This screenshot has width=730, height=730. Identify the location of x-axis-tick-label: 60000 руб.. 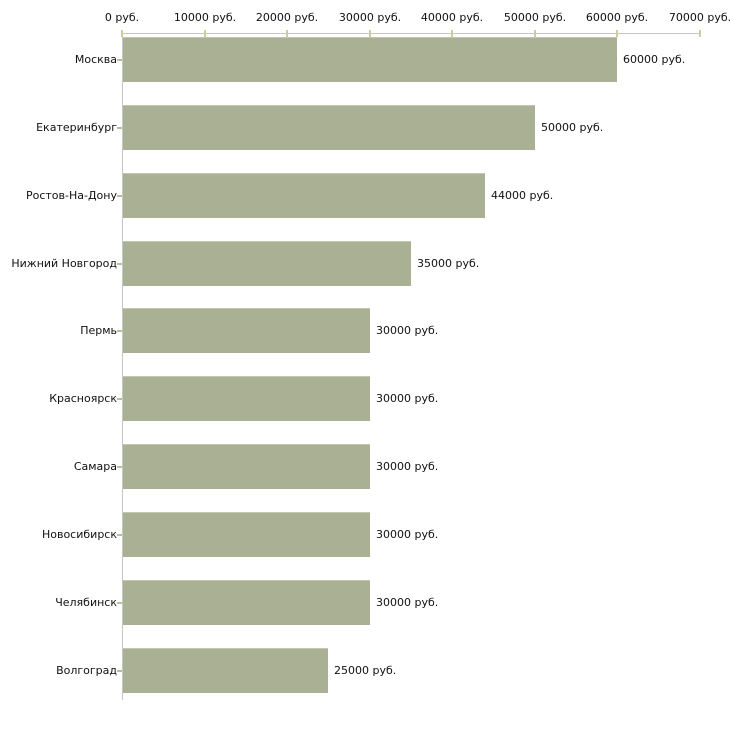
(617, 17).